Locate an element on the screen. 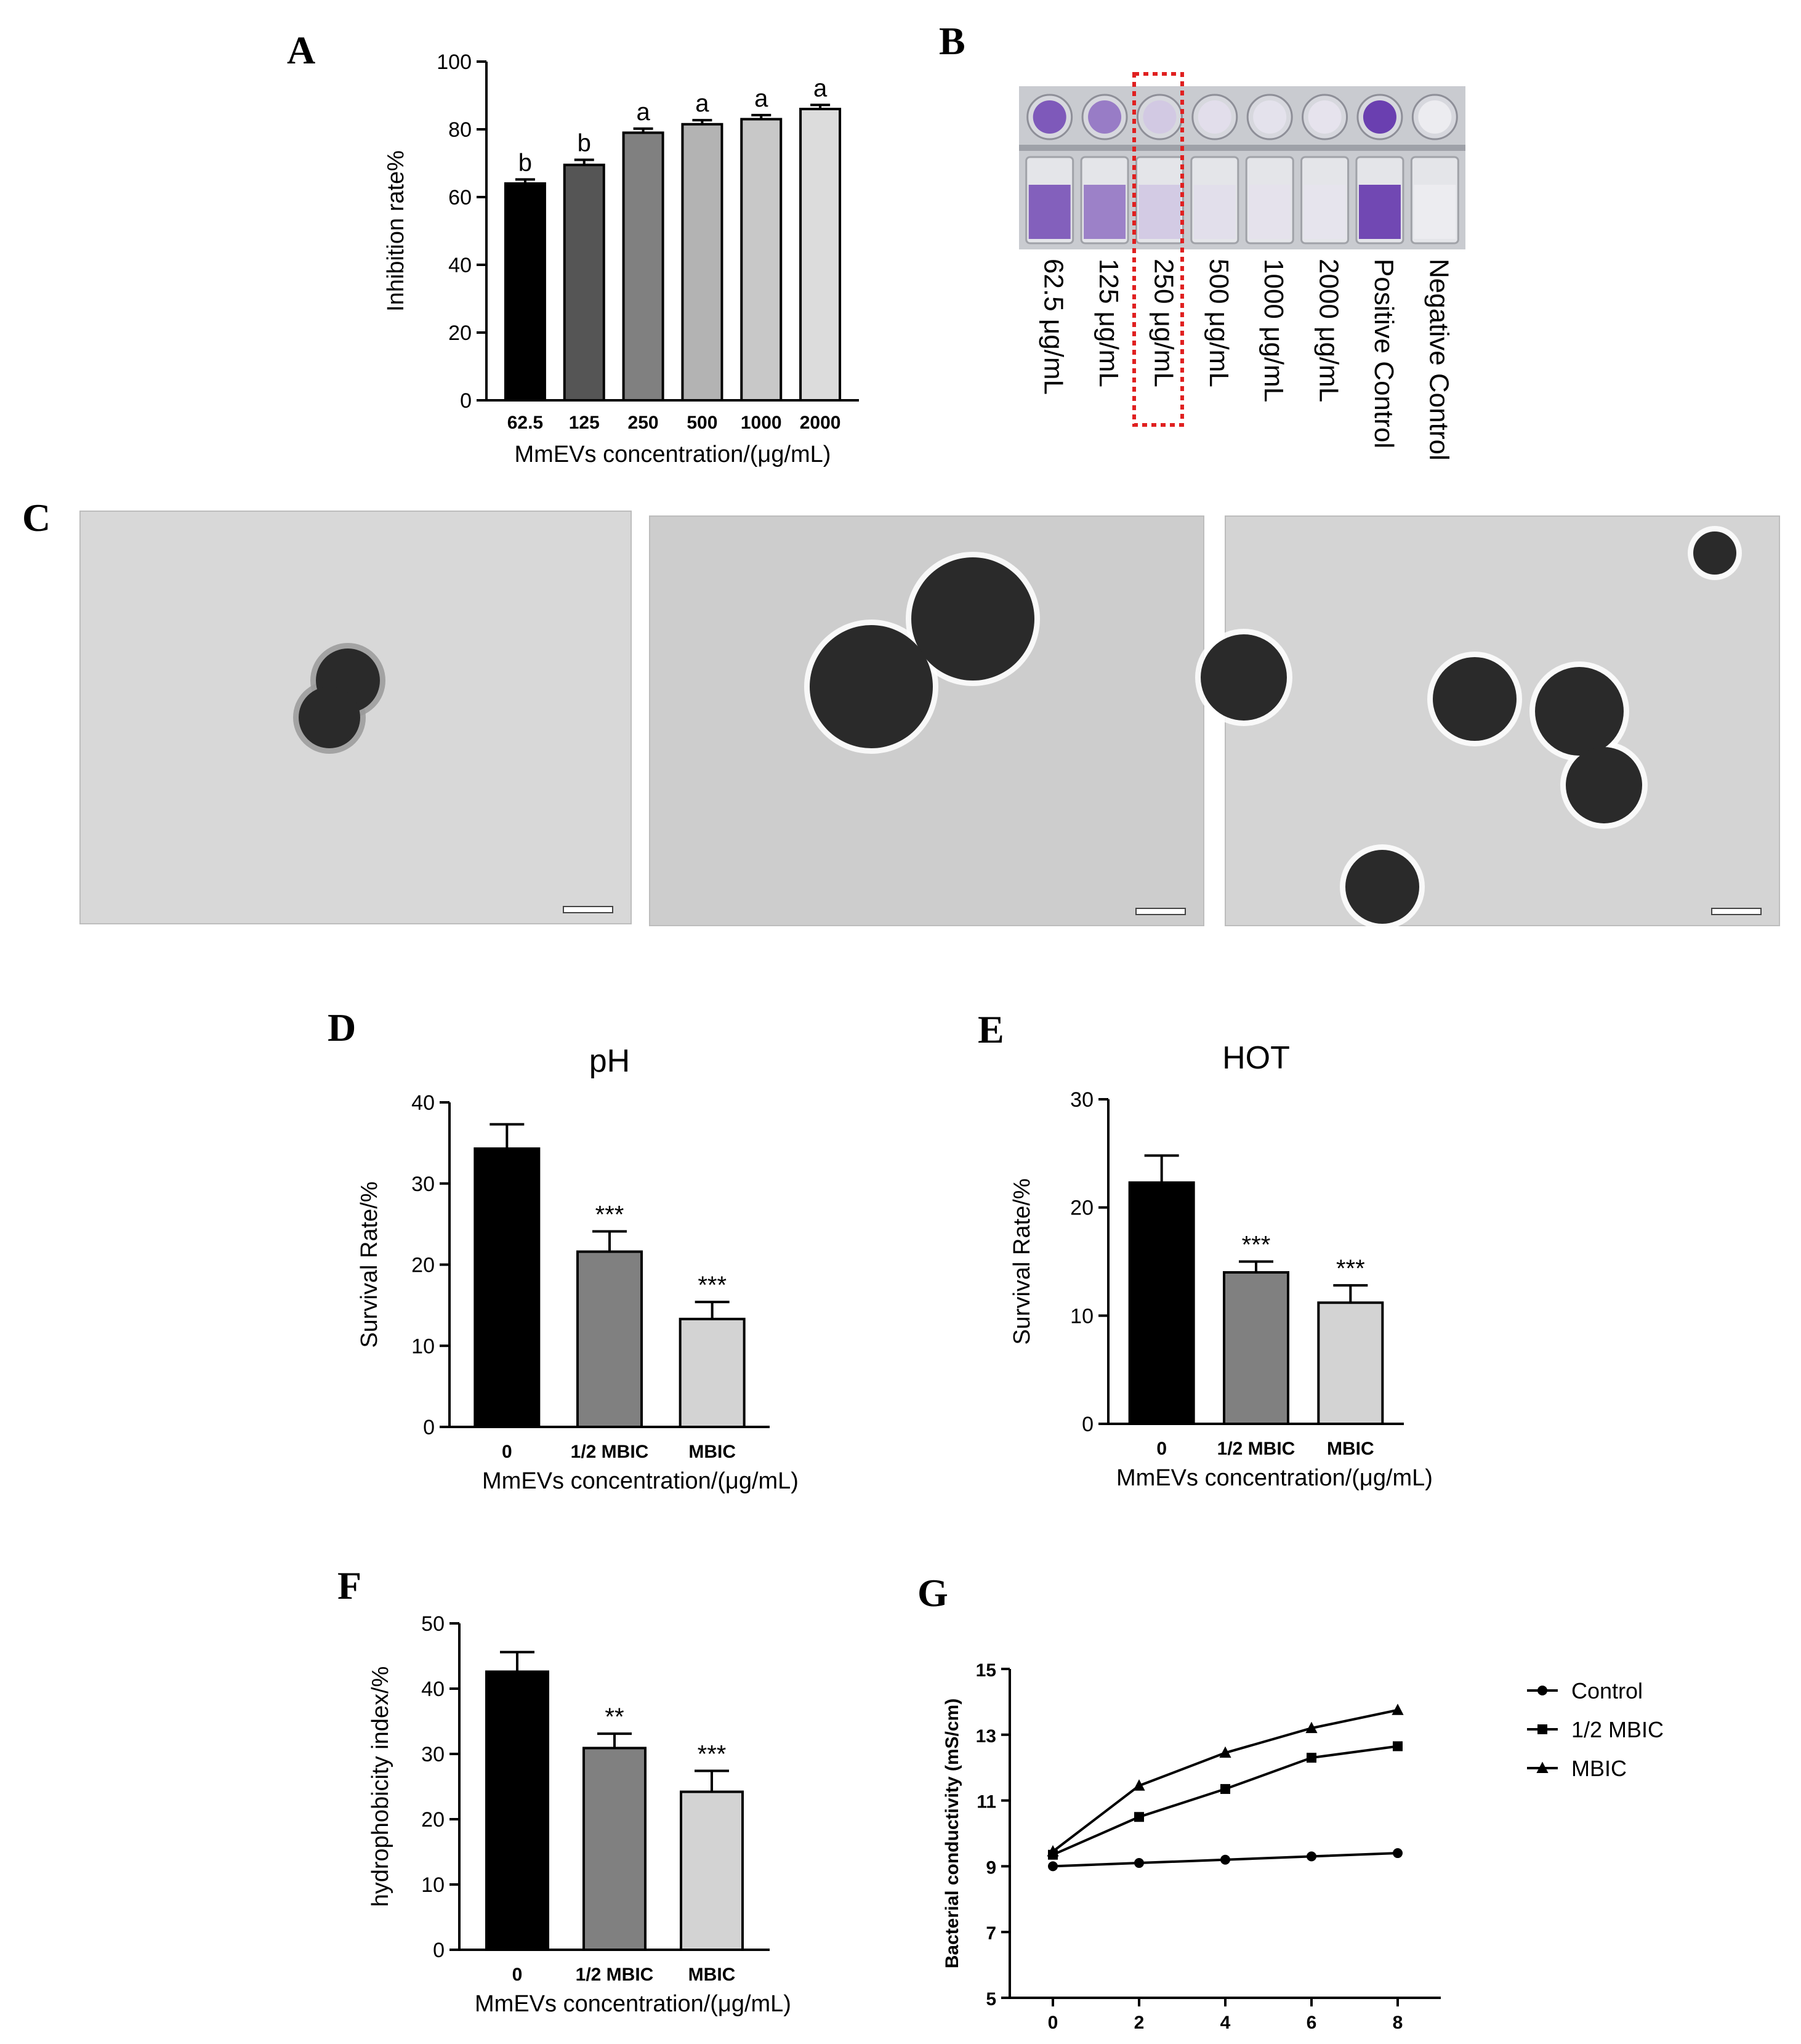 This screenshot has width=1801, height=2044. y-tick-label: 10 is located at coordinates (433, 1885).